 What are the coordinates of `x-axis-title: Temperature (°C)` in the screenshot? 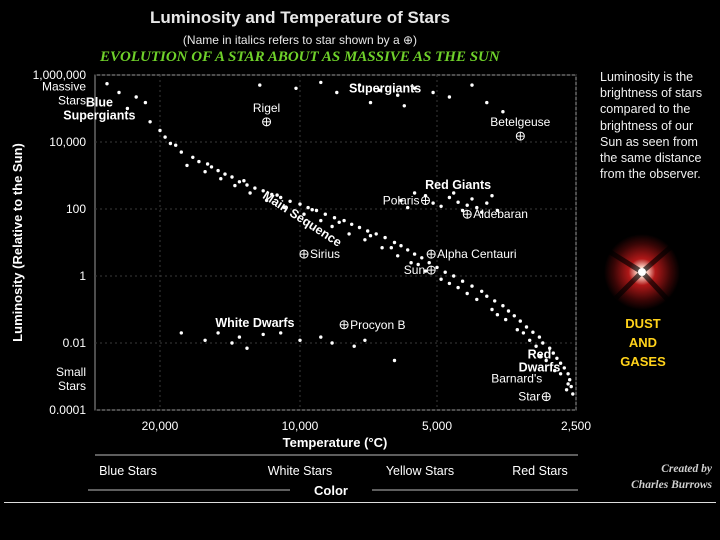 It's located at (335, 442).